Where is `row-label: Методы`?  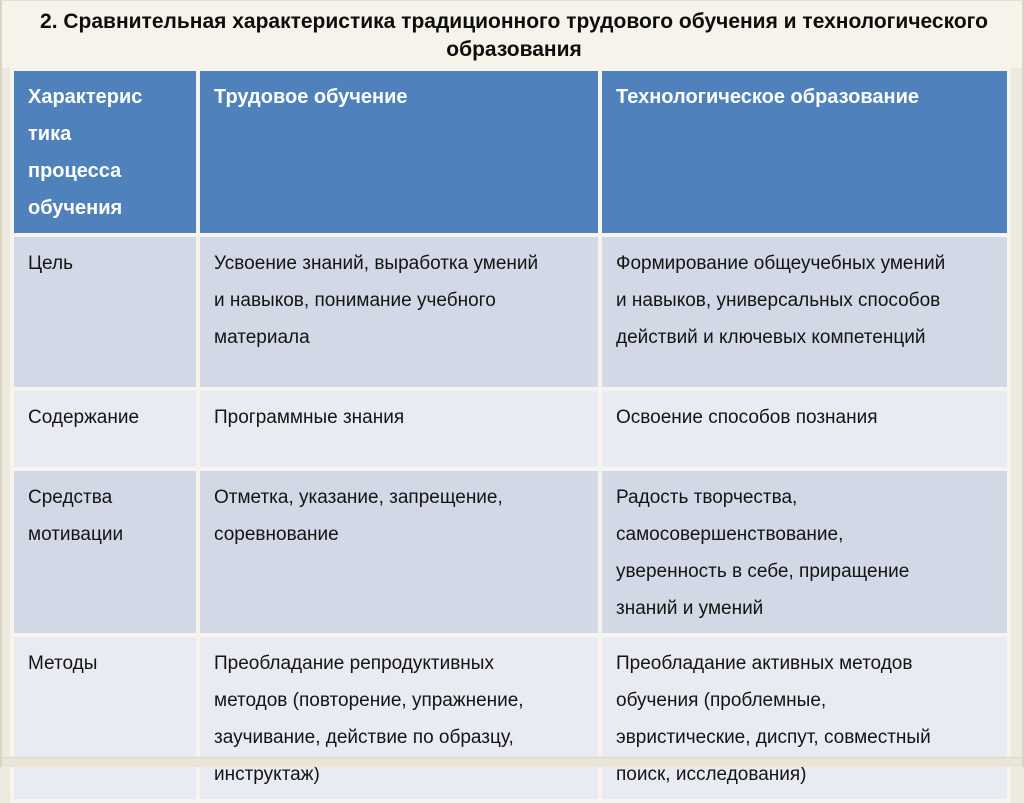 row-label: Методы is located at coordinates (105, 718).